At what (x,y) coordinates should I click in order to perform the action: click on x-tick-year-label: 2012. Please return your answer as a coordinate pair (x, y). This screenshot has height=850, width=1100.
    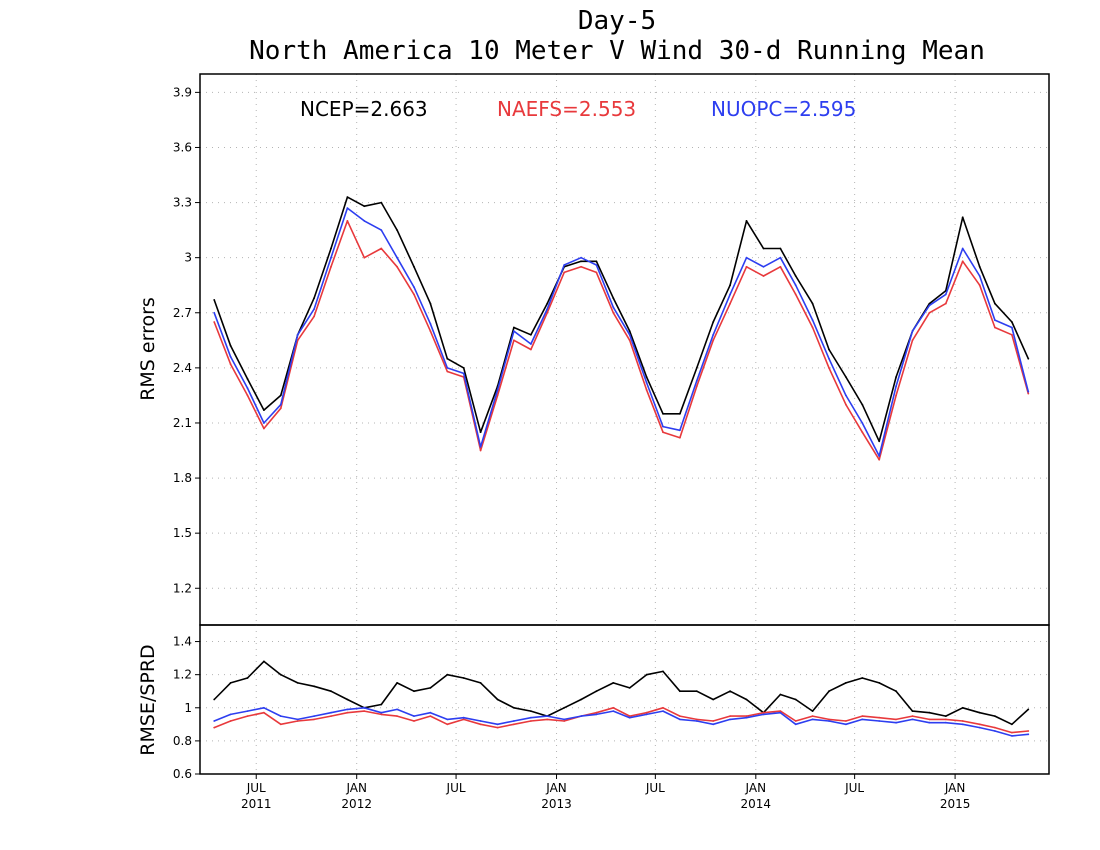
    Looking at the image, I should click on (356, 804).